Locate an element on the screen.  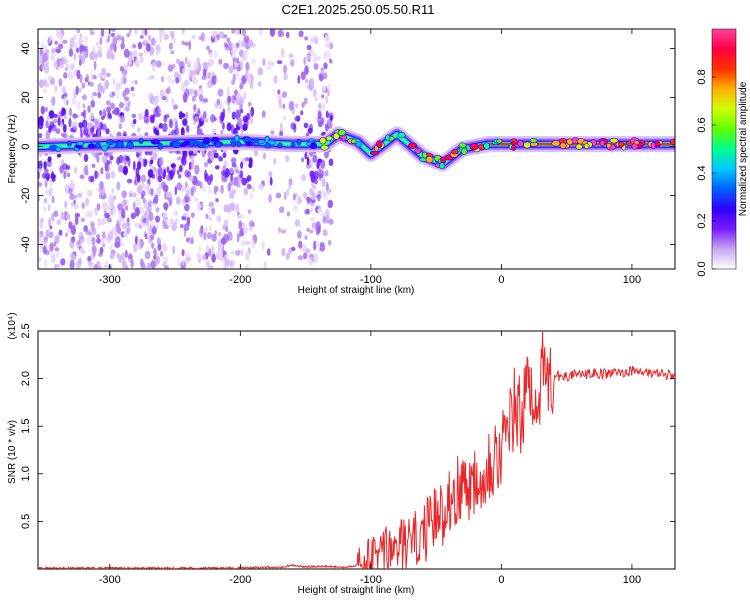
snr-y-tick-label: 2.0 is located at coordinates (26, 378).